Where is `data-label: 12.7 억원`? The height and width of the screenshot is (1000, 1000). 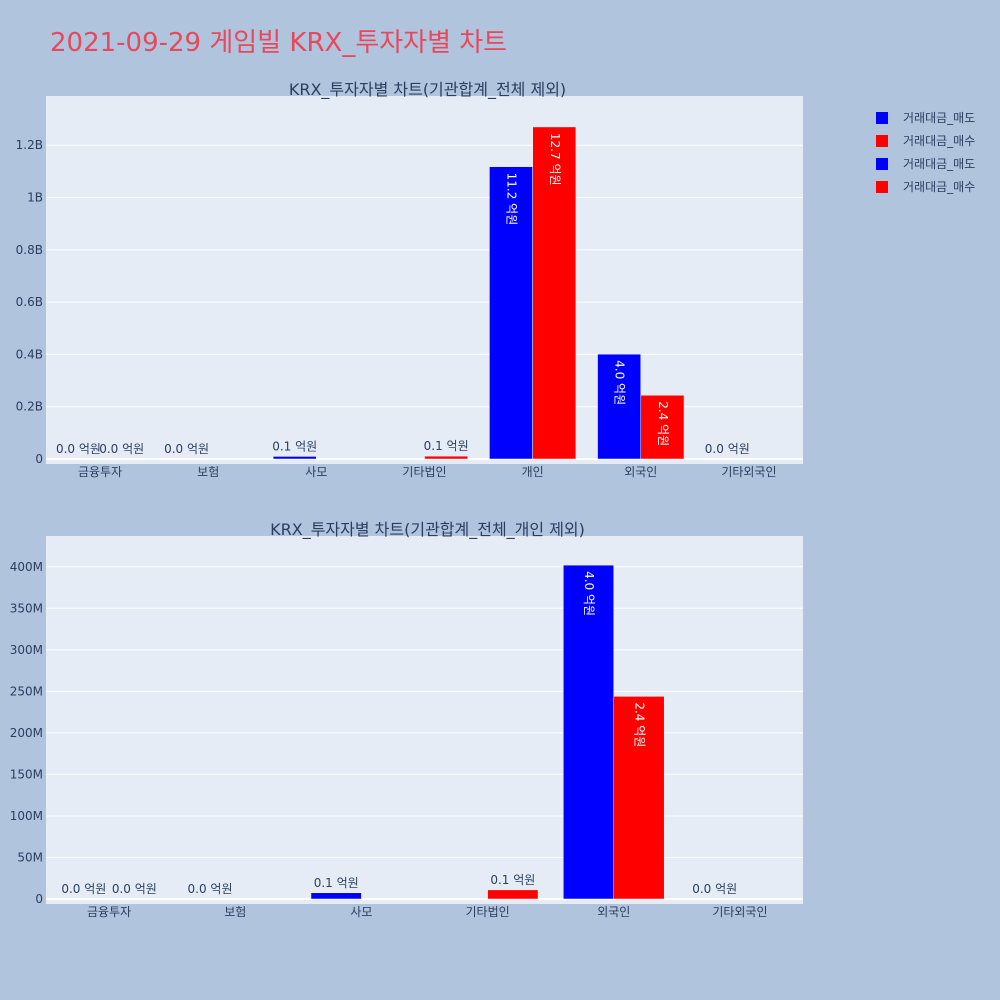
data-label: 12.7 억원 is located at coordinates (555, 159).